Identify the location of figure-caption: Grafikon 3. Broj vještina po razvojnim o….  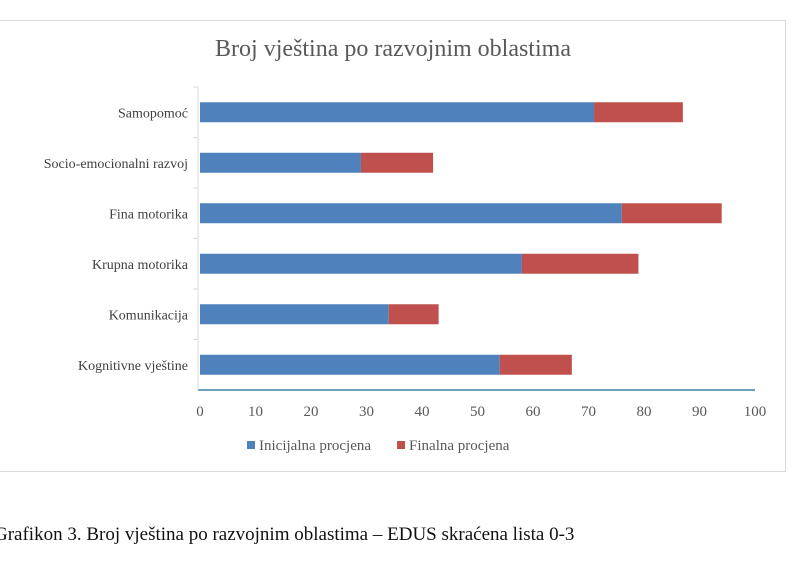
(287, 534).